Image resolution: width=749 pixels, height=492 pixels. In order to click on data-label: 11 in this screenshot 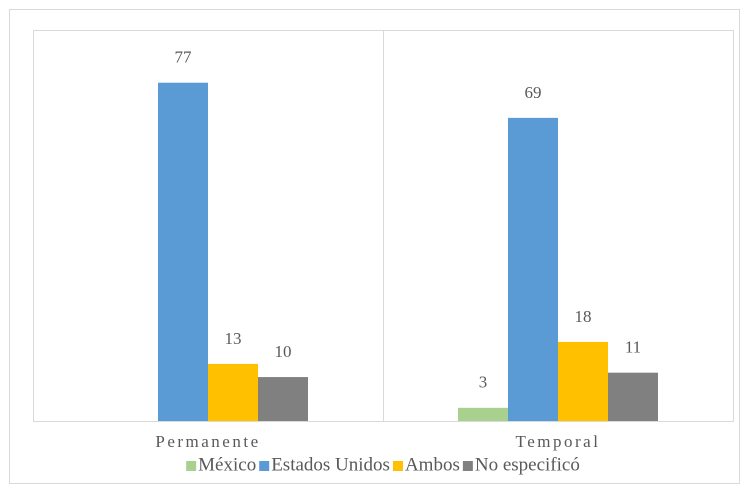, I will do `click(633, 347)`.